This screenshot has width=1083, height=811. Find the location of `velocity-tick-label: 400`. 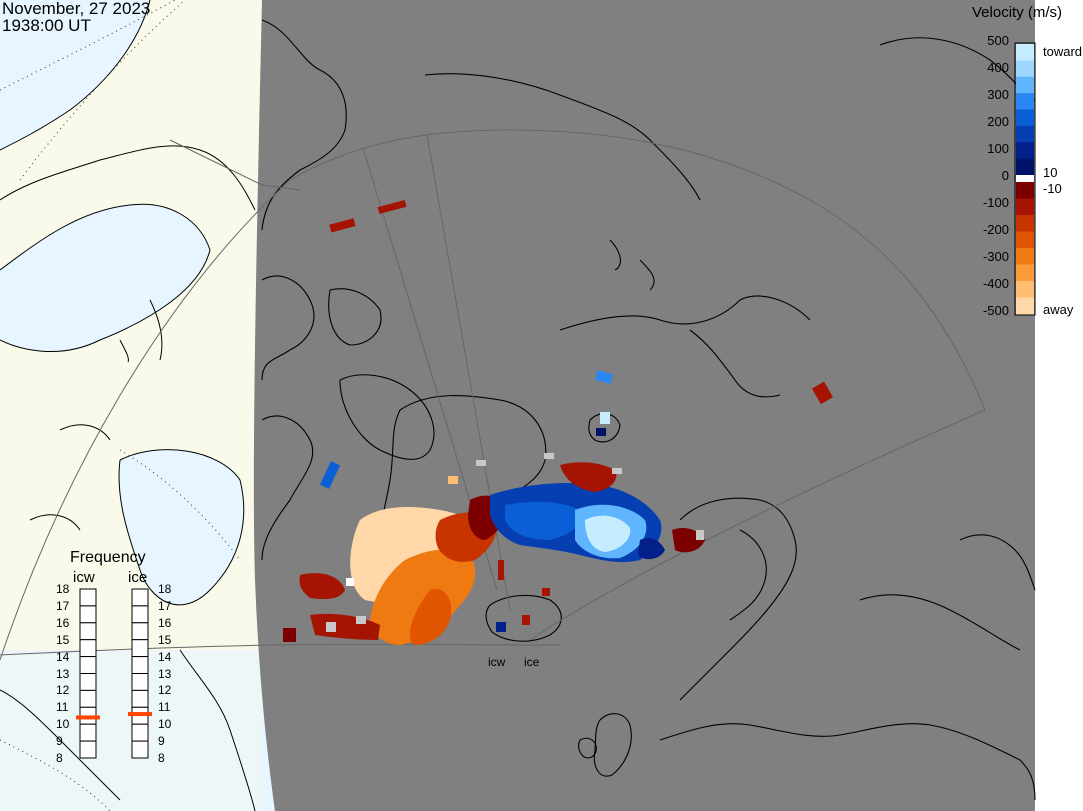

velocity-tick-label: 400 is located at coordinates (998, 67).